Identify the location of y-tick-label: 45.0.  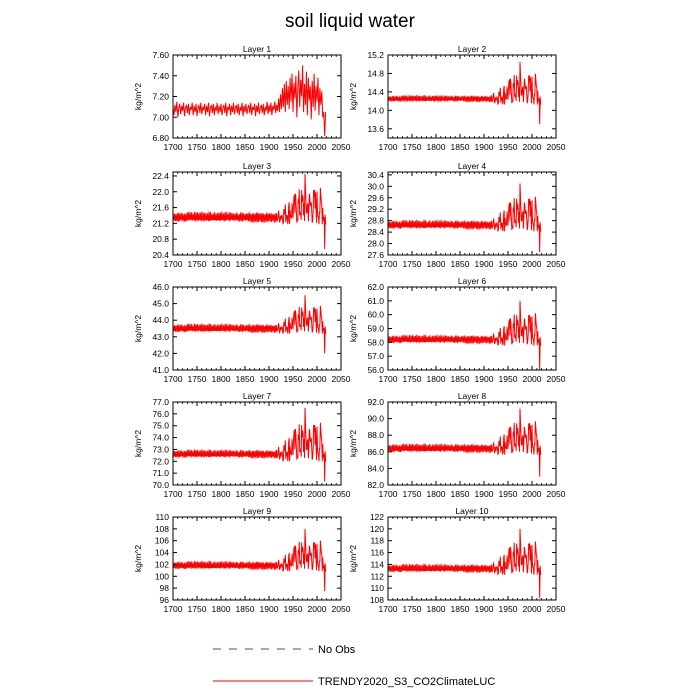
(160, 304).